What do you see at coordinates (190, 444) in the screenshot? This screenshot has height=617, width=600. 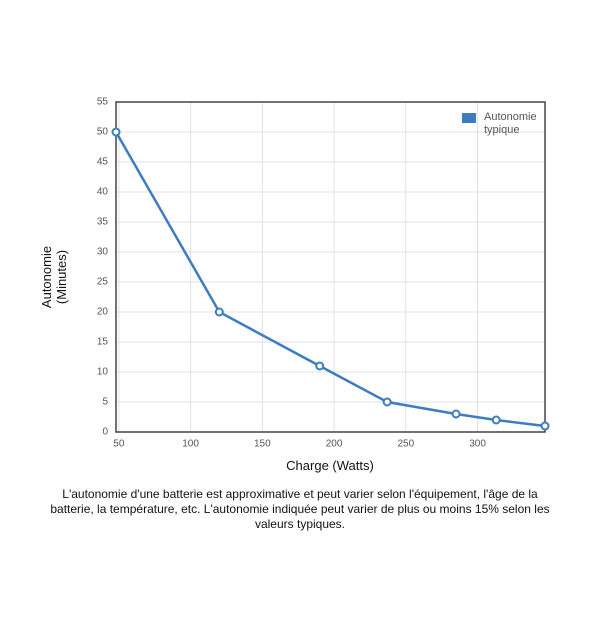 I see `x-tick-label: 100` at bounding box center [190, 444].